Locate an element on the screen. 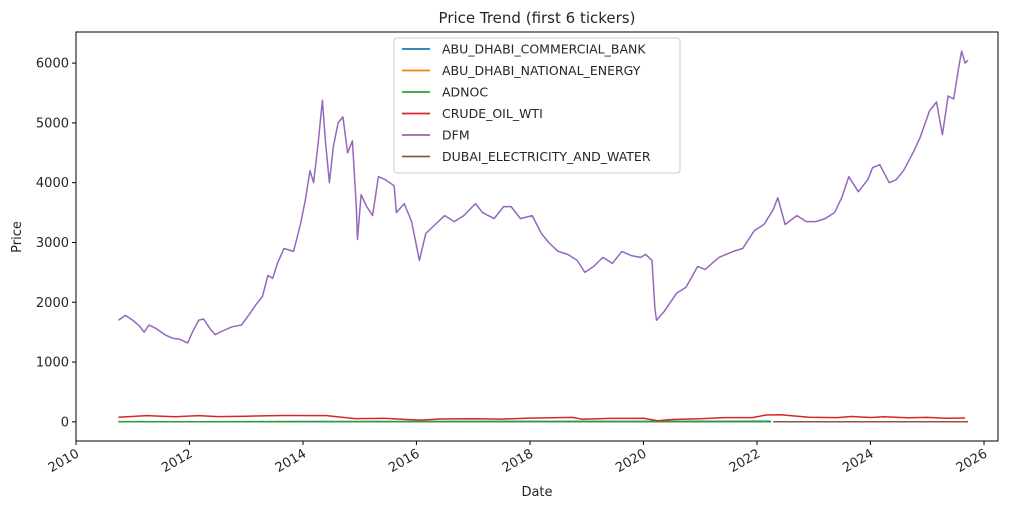  chart-title: Price Trend (first 6 tickers) is located at coordinates (537, 18).